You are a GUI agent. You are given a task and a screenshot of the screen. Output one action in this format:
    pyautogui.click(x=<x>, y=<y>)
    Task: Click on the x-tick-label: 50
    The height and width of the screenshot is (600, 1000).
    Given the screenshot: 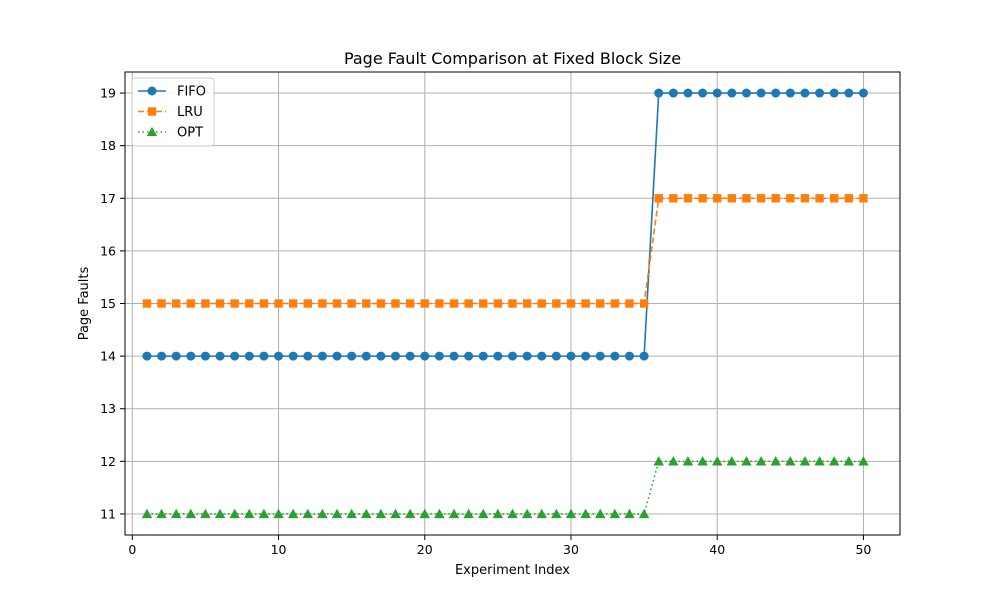 What is the action you would take?
    pyautogui.click(x=863, y=549)
    